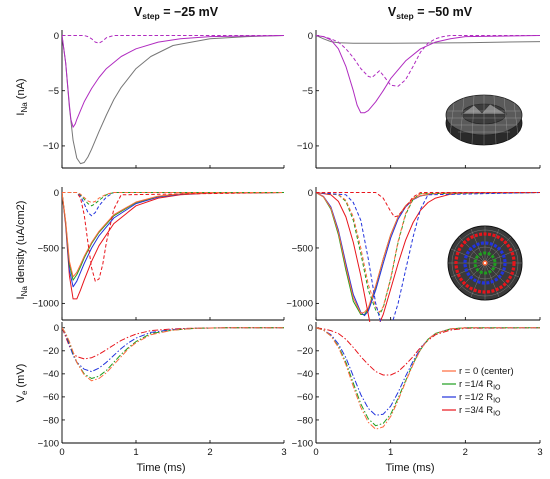  What do you see at coordinates (409, 468) in the screenshot?
I see `xlabel-right: Time (ms)` at bounding box center [409, 468].